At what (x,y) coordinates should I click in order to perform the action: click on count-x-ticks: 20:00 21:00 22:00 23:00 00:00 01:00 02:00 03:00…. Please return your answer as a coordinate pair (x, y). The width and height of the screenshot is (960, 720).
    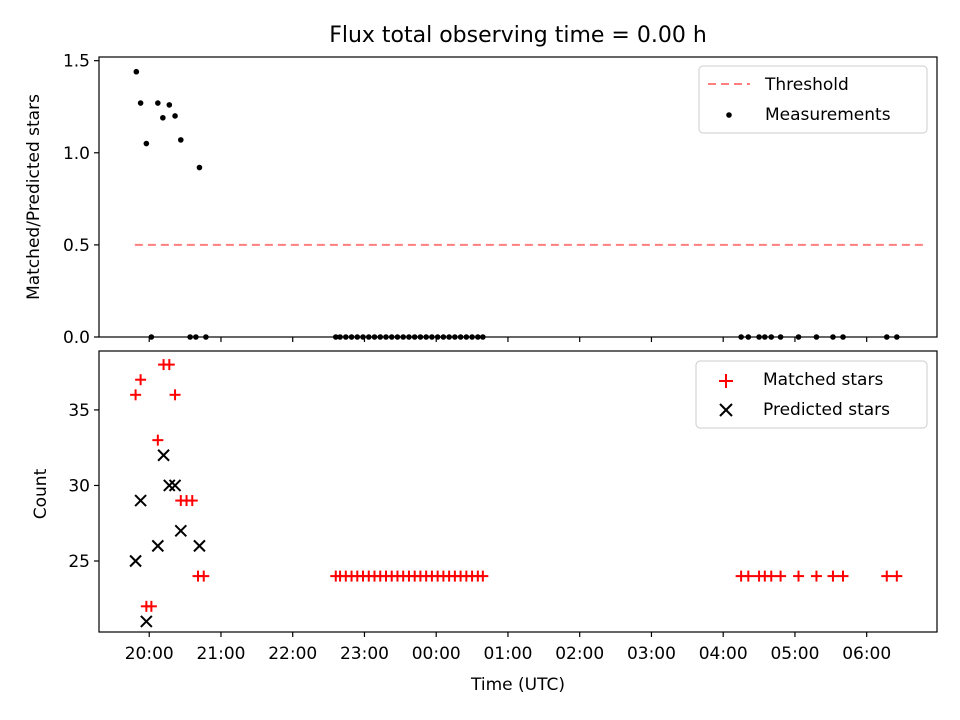
    Looking at the image, I should click on (508, 648).